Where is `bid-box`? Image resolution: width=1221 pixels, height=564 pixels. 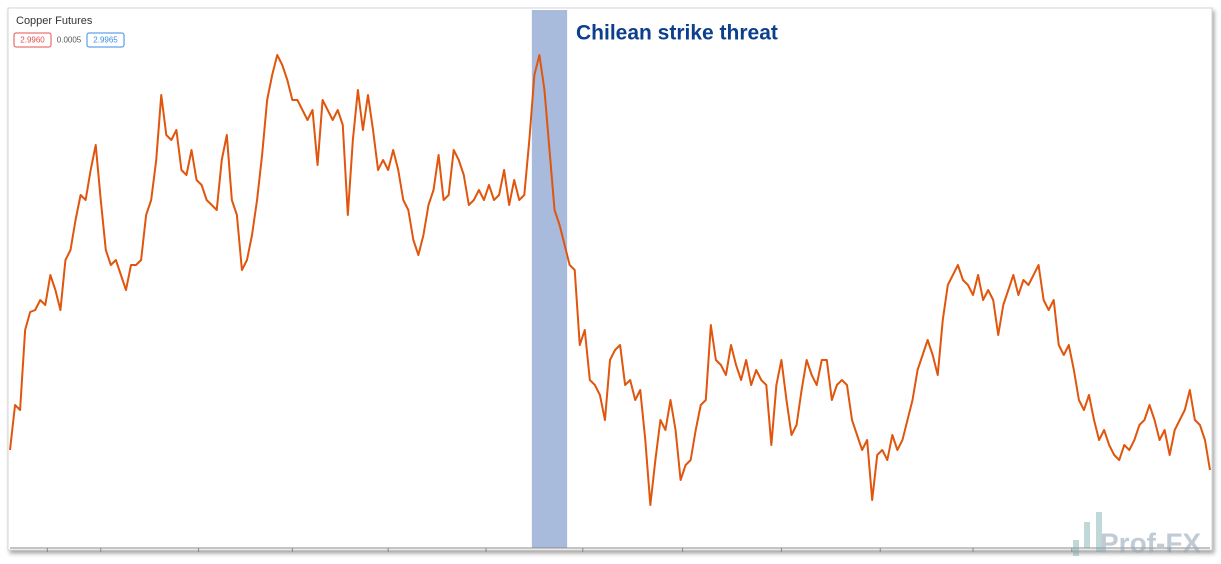
bid-box is located at coordinates (32, 40).